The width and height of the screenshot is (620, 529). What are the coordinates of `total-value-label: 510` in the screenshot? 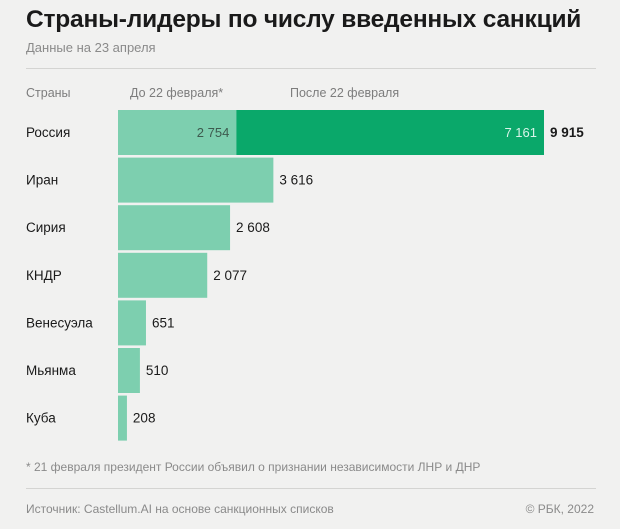 It's located at (157, 370).